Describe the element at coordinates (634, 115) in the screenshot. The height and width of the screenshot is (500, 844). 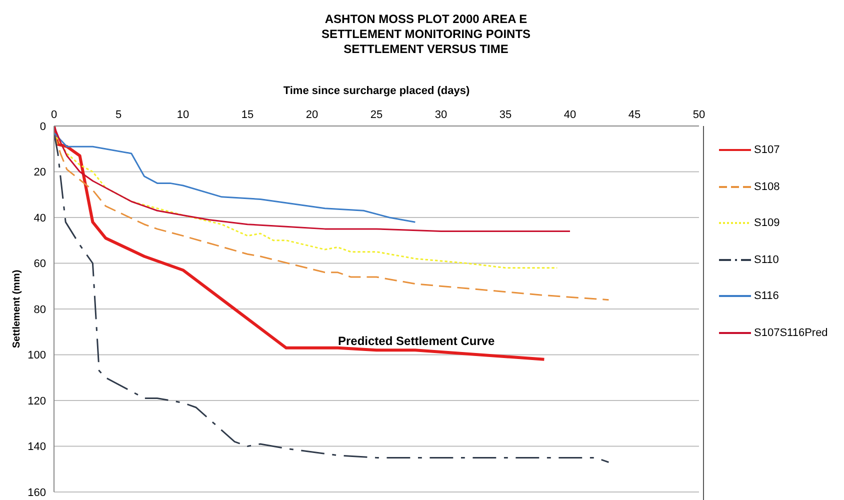
I see `x-tick-label: 45` at that location.